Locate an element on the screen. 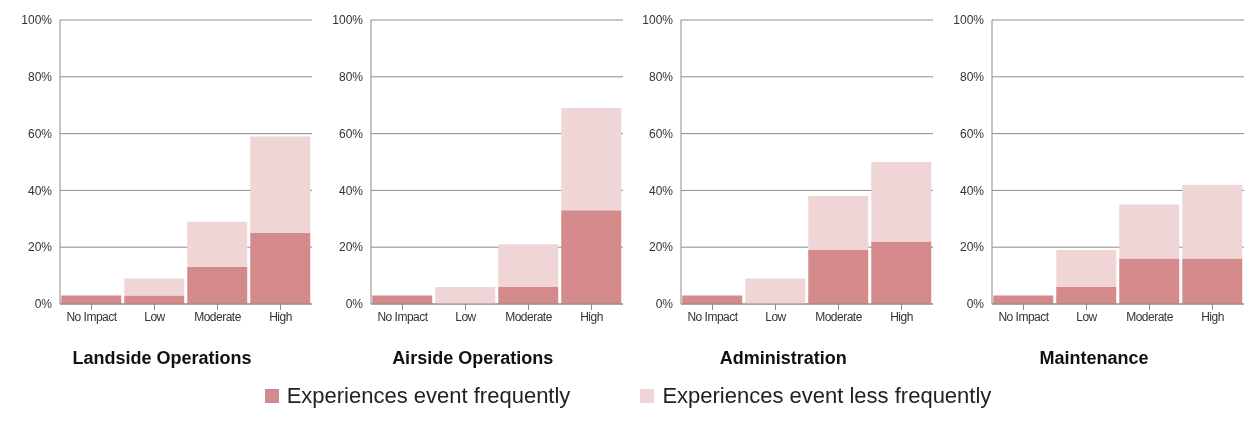 The image size is (1256, 440). text: Landside Operations is located at coordinates (162, 358).